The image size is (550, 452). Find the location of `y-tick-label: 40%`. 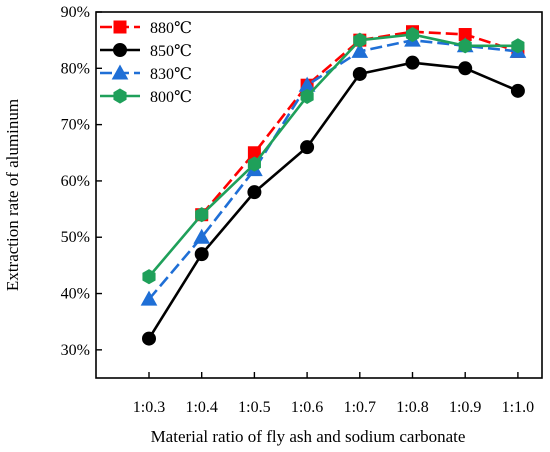

y-tick-label: 40% is located at coordinates (75, 294).